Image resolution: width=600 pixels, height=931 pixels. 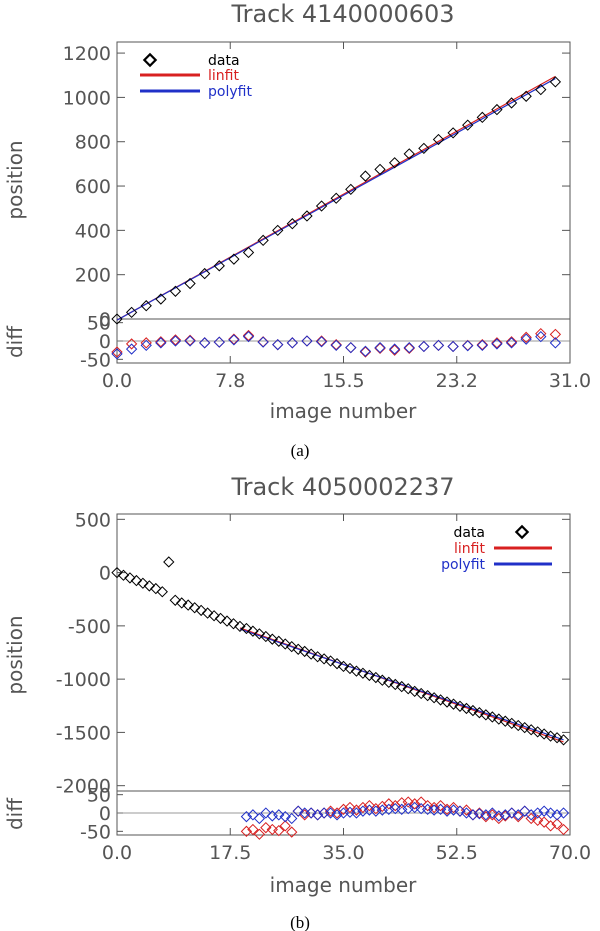 I want to click on y-tick-label: 800, so click(x=93, y=143).